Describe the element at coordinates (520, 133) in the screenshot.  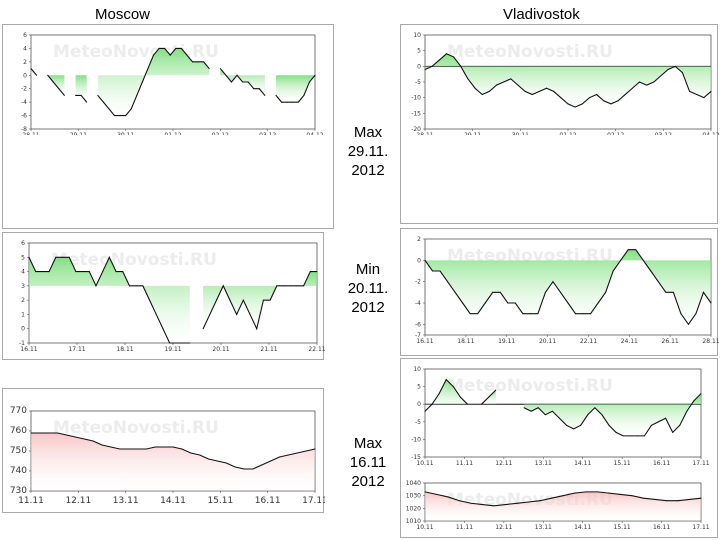
I see `x-tick-label: 30.11` at that location.